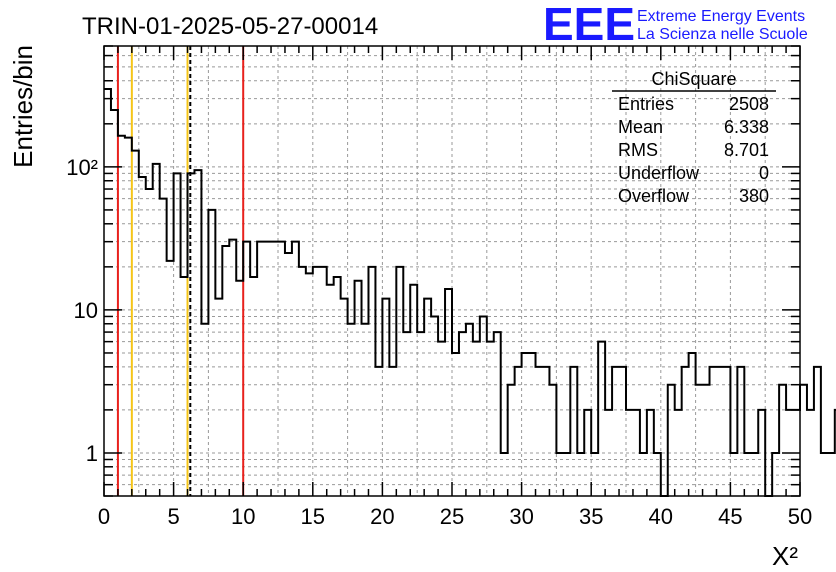 This screenshot has width=836, height=572. What do you see at coordinates (659, 173) in the screenshot?
I see `stats-row-label: Underflow` at bounding box center [659, 173].